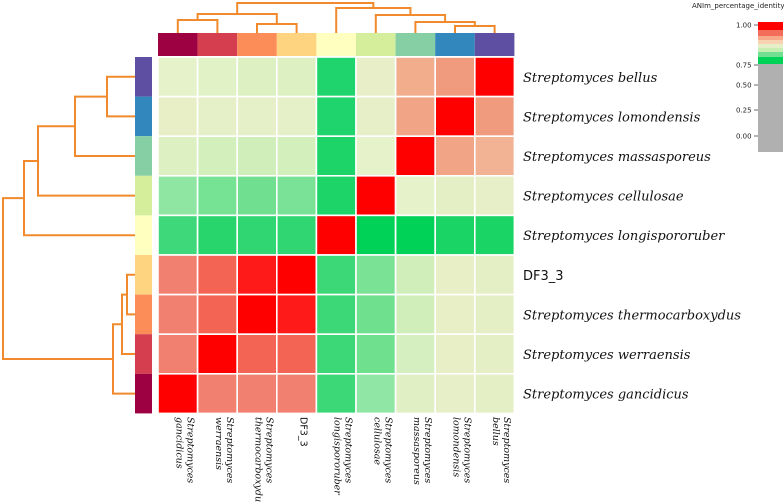 The image size is (784, 502). Describe the element at coordinates (632, 315) in the screenshot. I see `row-label: Streptomyces thermocarboxydus` at that location.